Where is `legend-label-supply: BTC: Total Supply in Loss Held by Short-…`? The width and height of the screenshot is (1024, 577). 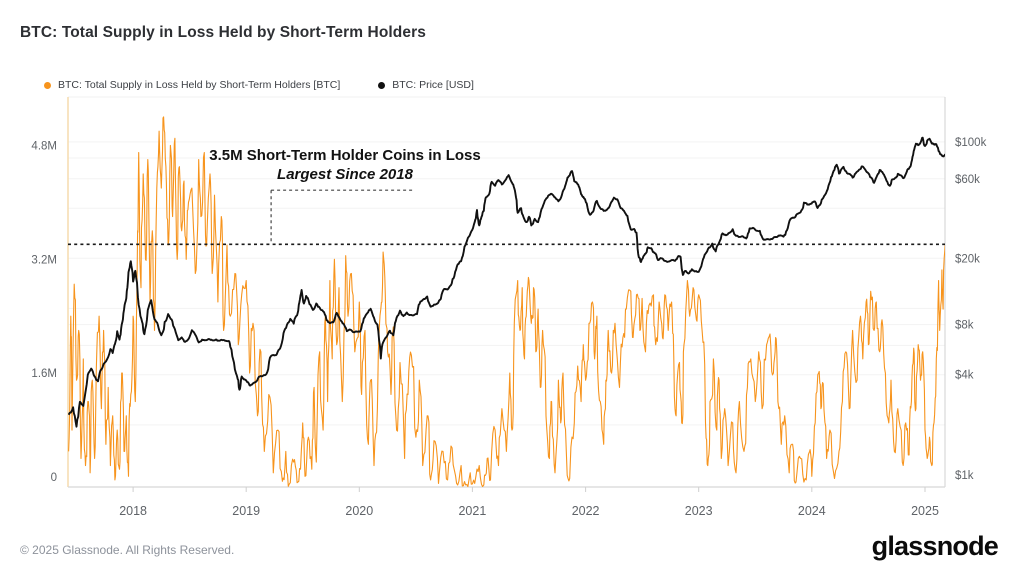 legend-label-supply: BTC: Total Supply in Loss Held by Short-… is located at coordinates (199, 85).